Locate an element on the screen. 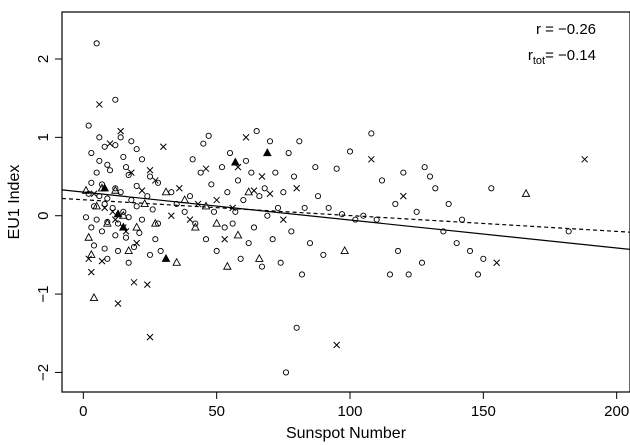 The width and height of the screenshot is (630, 445). y-axis-label: EU1 Index is located at coordinates (14, 202).